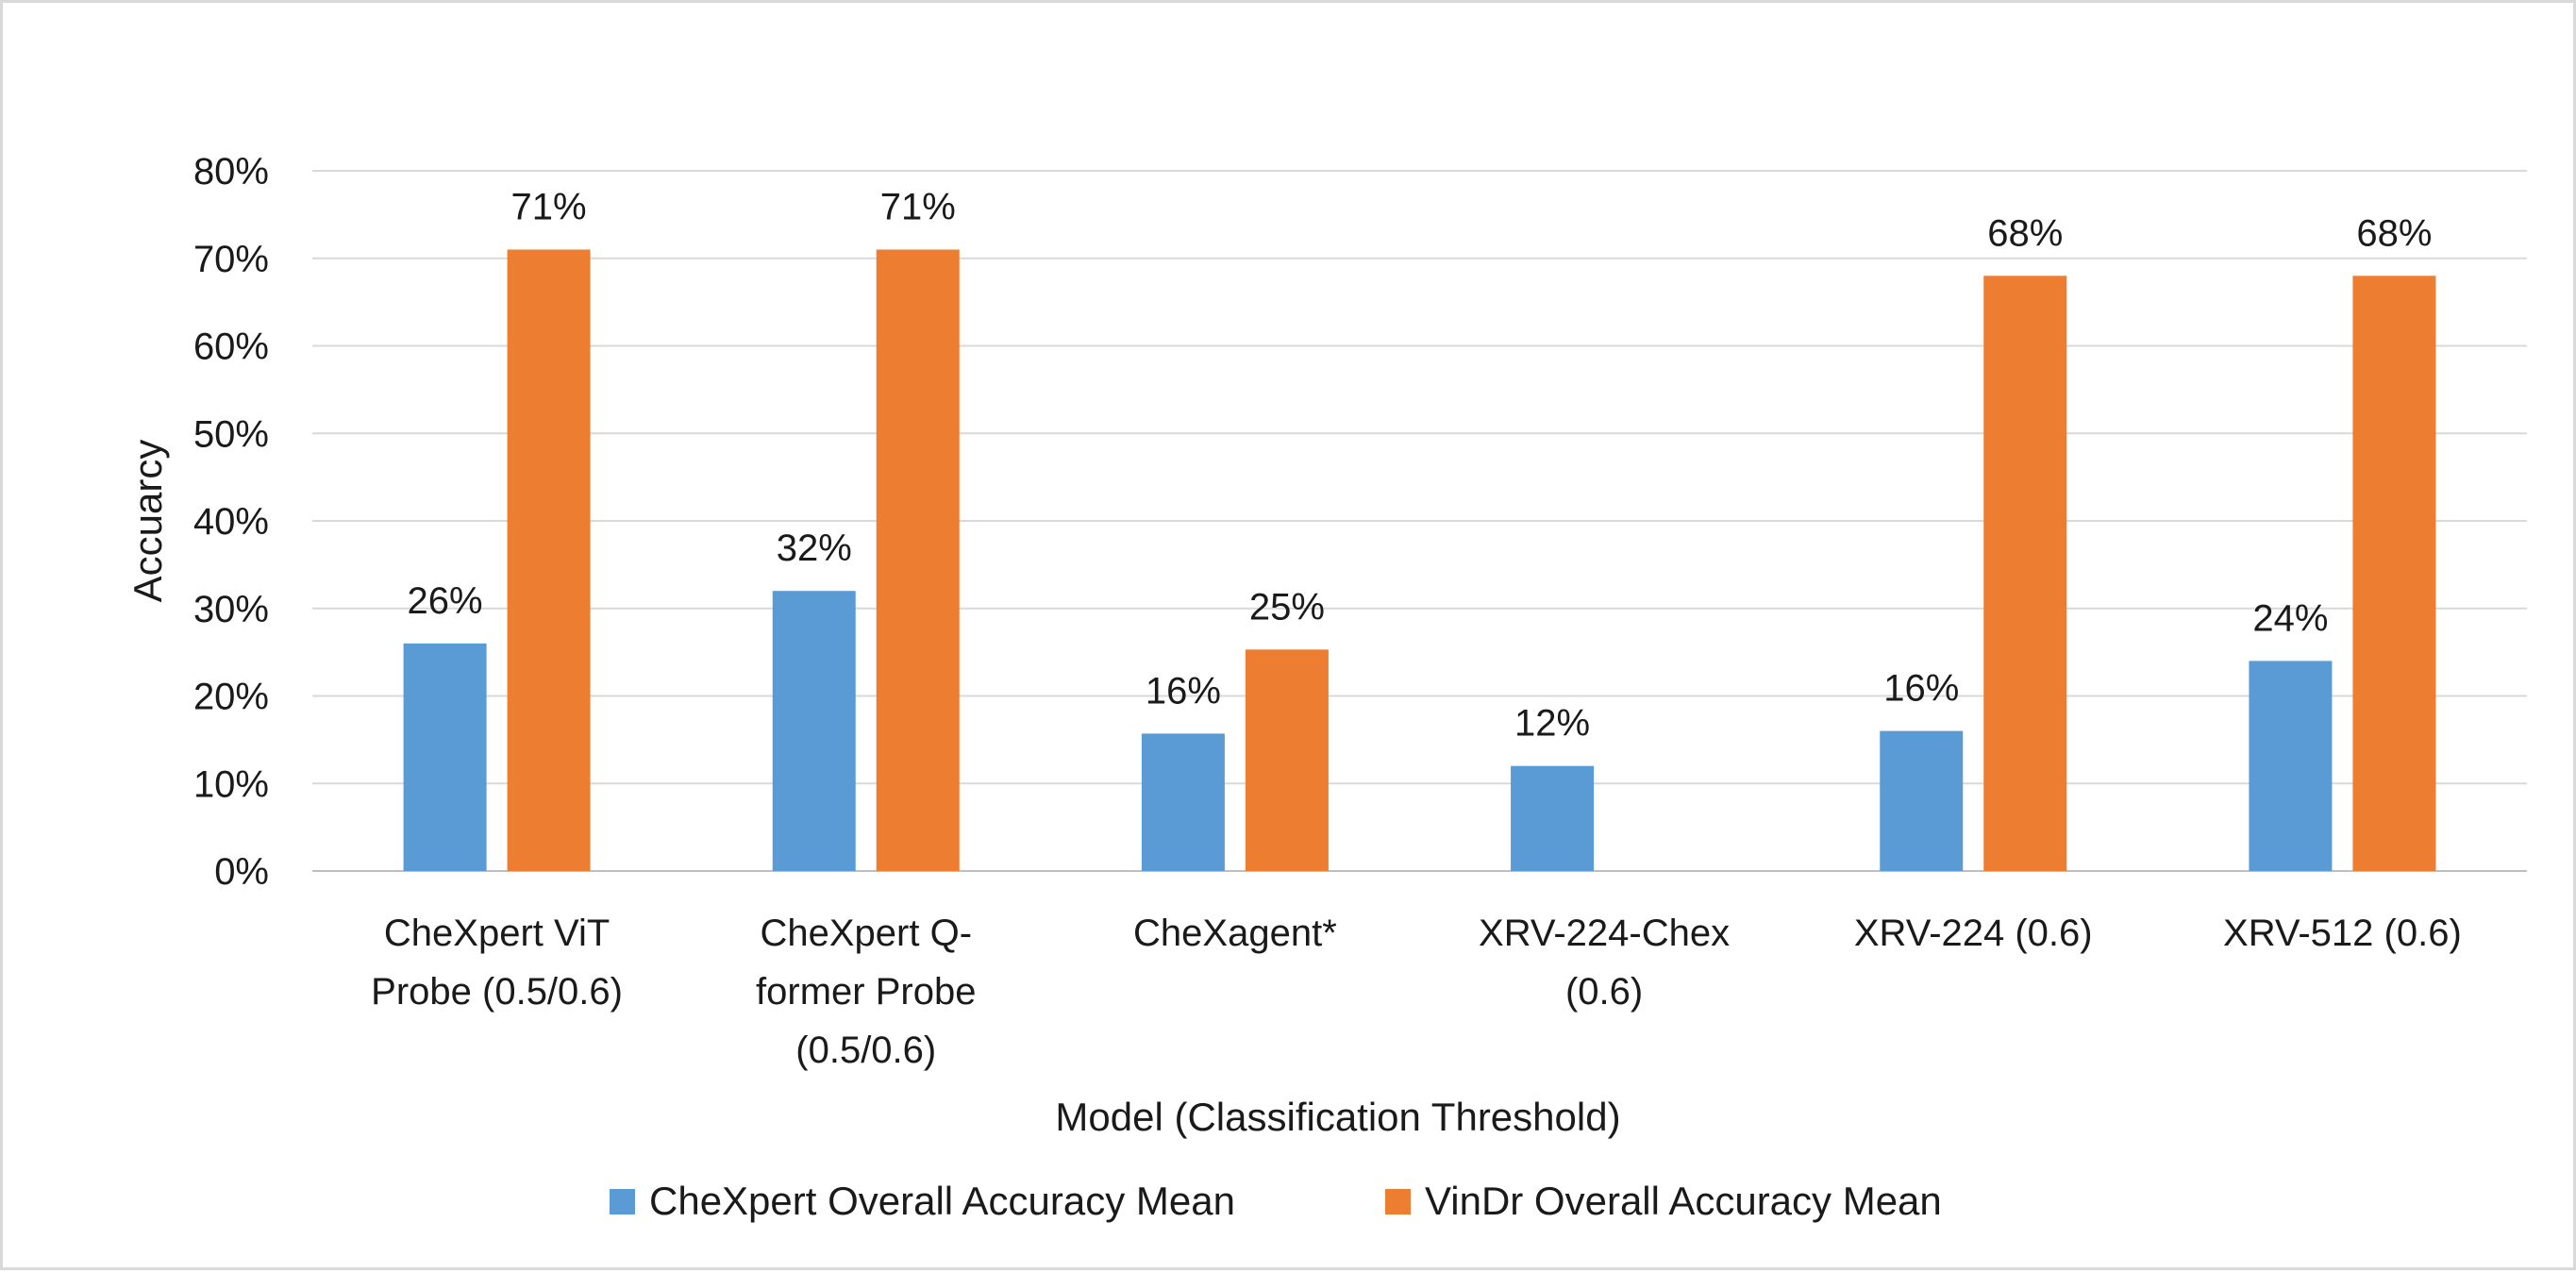 Image resolution: width=2576 pixels, height=1273 pixels. I want to click on x-category-label: CheXpert Q-, so click(866, 933).